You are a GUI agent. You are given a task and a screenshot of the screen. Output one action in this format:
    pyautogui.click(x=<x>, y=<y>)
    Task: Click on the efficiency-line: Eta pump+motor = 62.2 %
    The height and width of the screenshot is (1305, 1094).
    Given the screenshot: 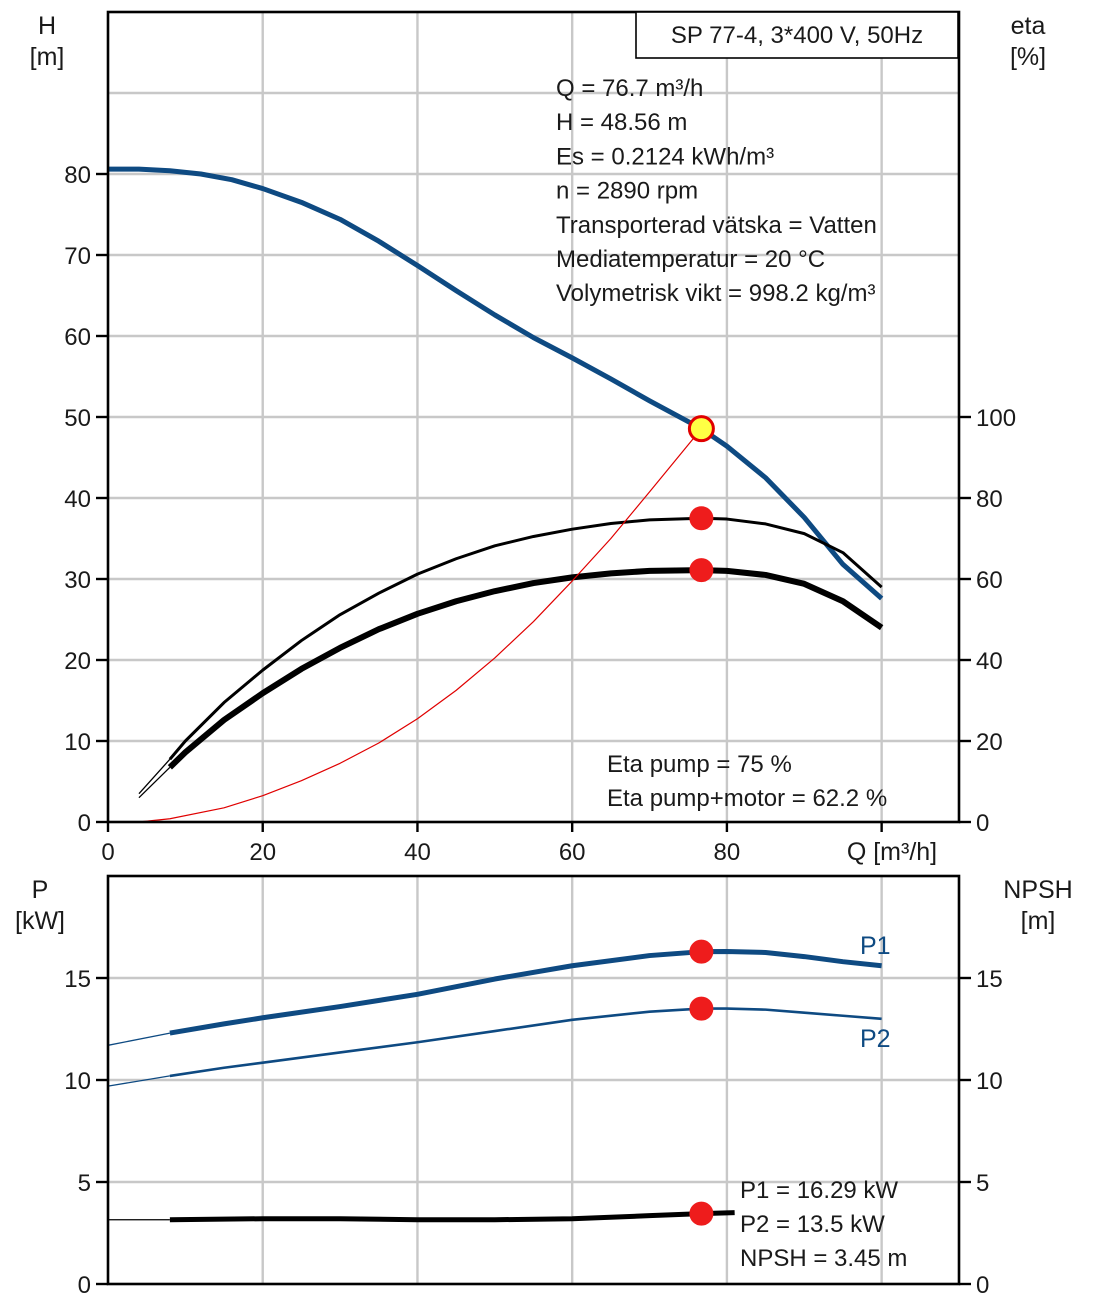 What is the action you would take?
    pyautogui.click(x=747, y=798)
    